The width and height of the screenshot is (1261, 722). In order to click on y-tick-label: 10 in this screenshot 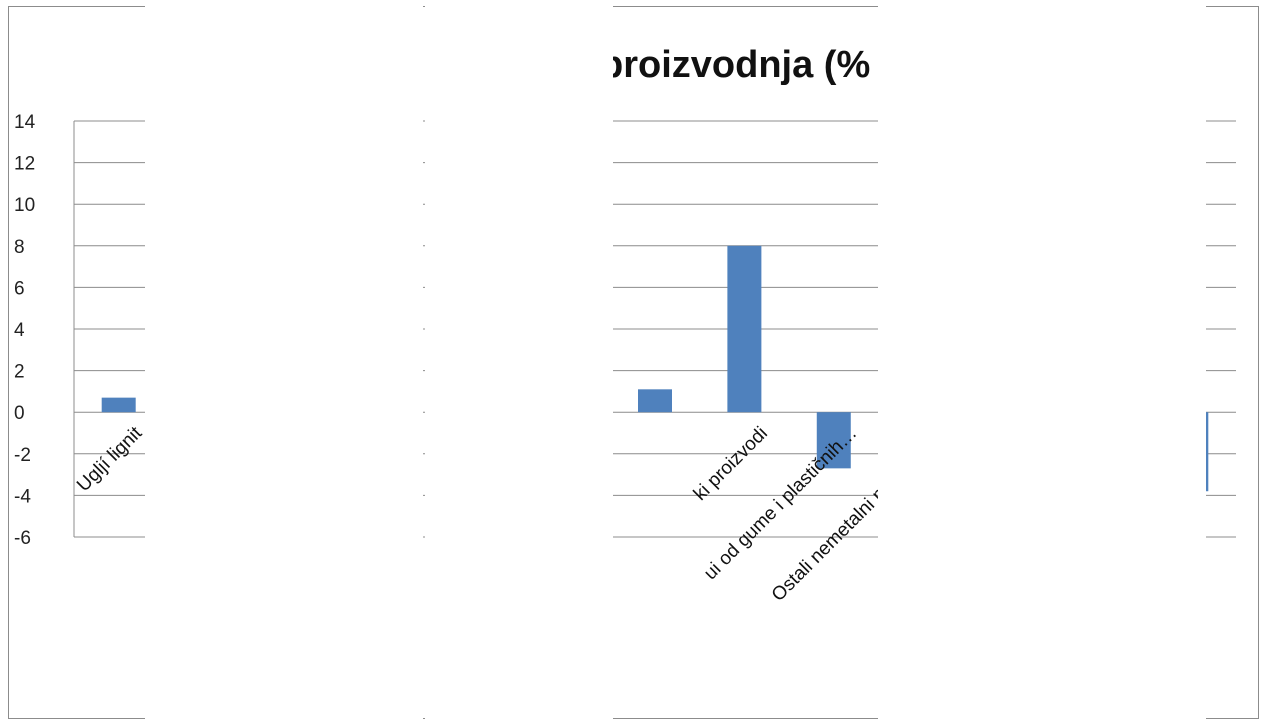, I will do `click(24, 205)`.